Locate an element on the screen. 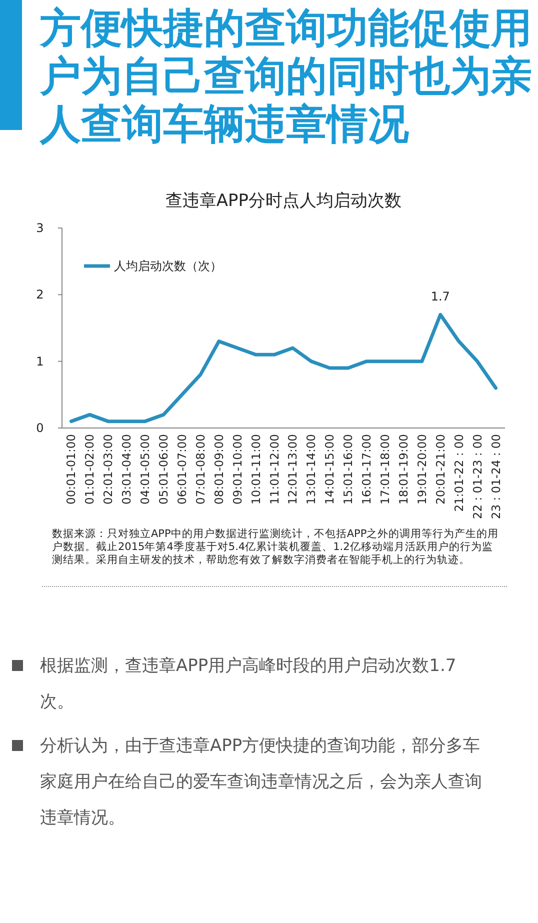 The width and height of the screenshot is (538, 923). x-tick-label: 16:01-17:00 is located at coordinates (367, 469).